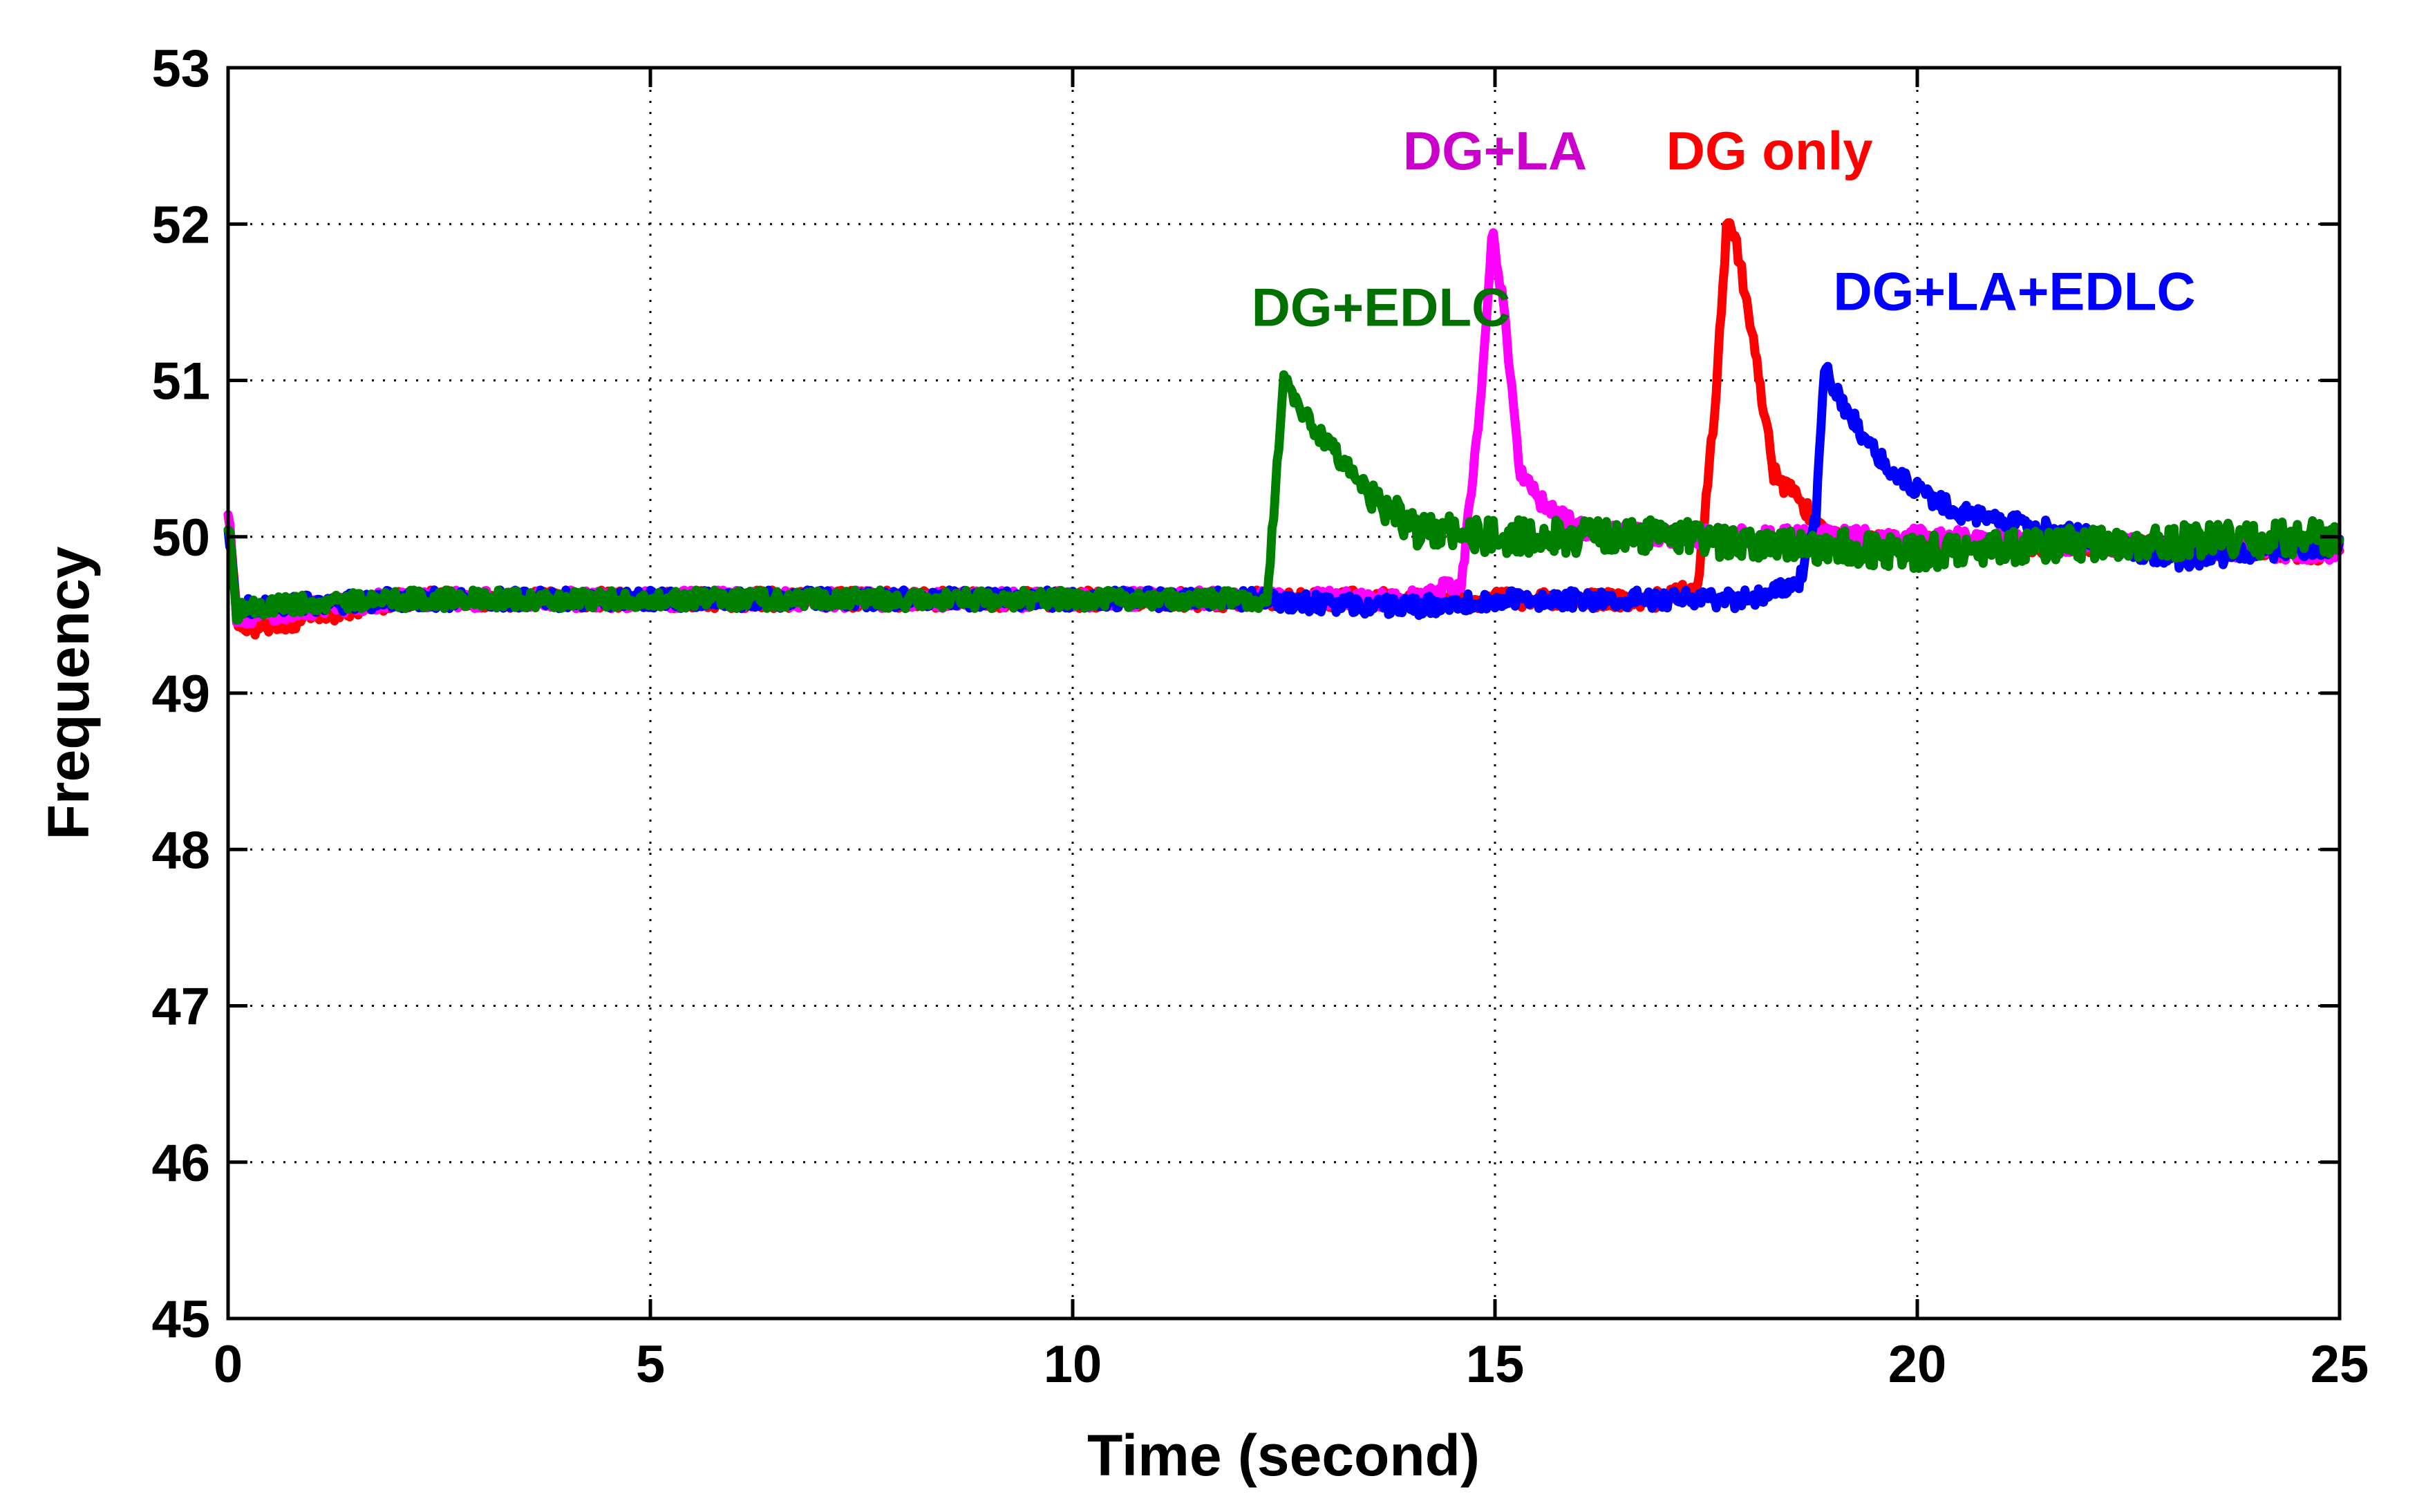 Image resolution: width=2417 pixels, height=1512 pixels. Describe the element at coordinates (180, 1007) in the screenshot. I see `y-tick-label: 47` at that location.